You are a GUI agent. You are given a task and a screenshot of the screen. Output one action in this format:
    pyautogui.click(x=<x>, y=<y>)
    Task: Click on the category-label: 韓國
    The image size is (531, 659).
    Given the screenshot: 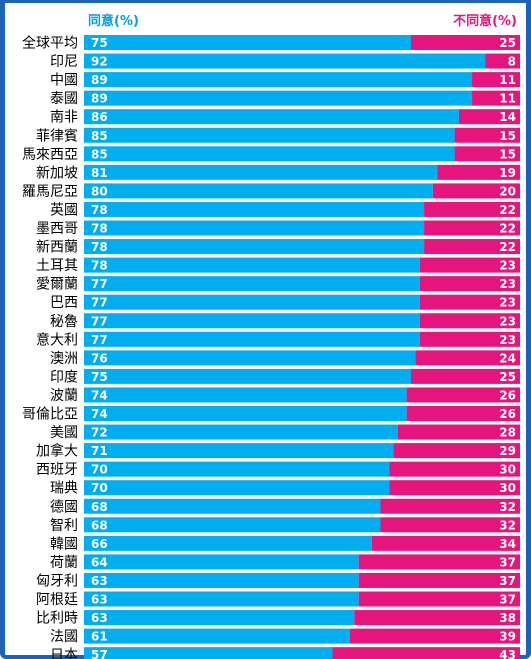 What is the action you would take?
    pyautogui.click(x=64, y=544)
    